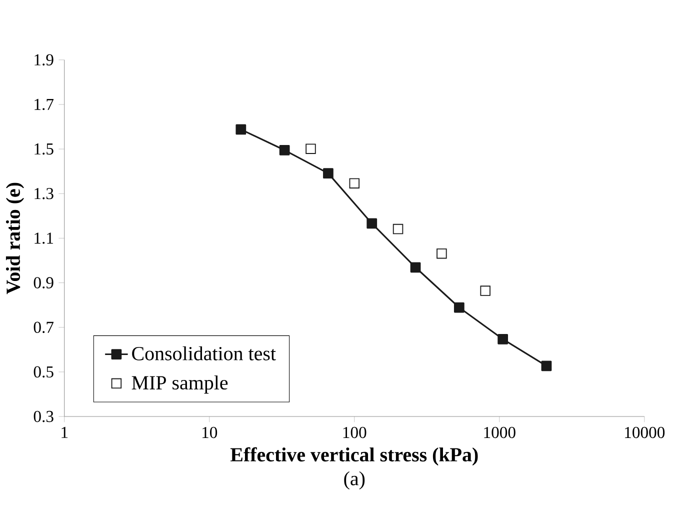  Describe the element at coordinates (44, 60) in the screenshot. I see `y-tick-label: 1.9` at that location.